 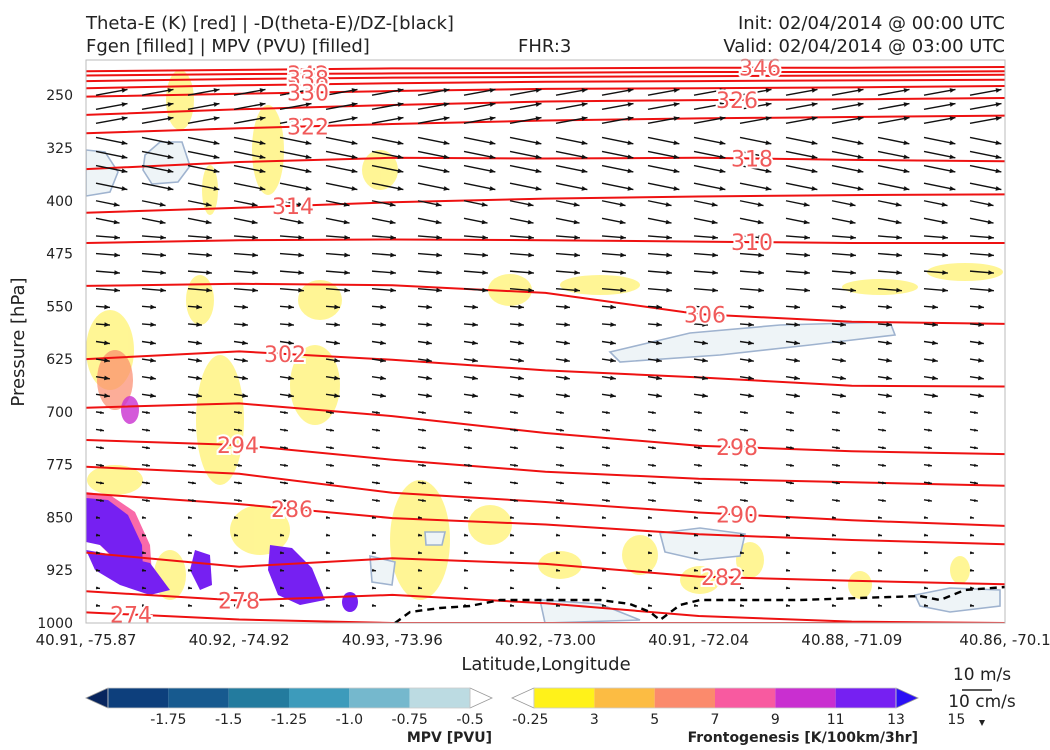 I want to click on vector-key-arrow-vertical, so click(x=982, y=723).